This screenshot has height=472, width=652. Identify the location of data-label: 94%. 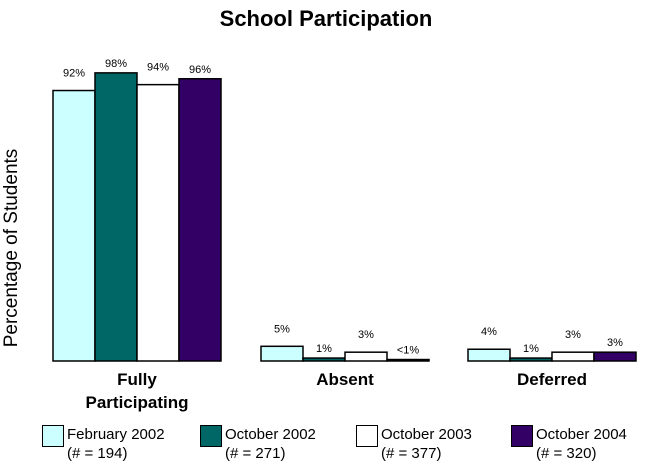
(158, 68).